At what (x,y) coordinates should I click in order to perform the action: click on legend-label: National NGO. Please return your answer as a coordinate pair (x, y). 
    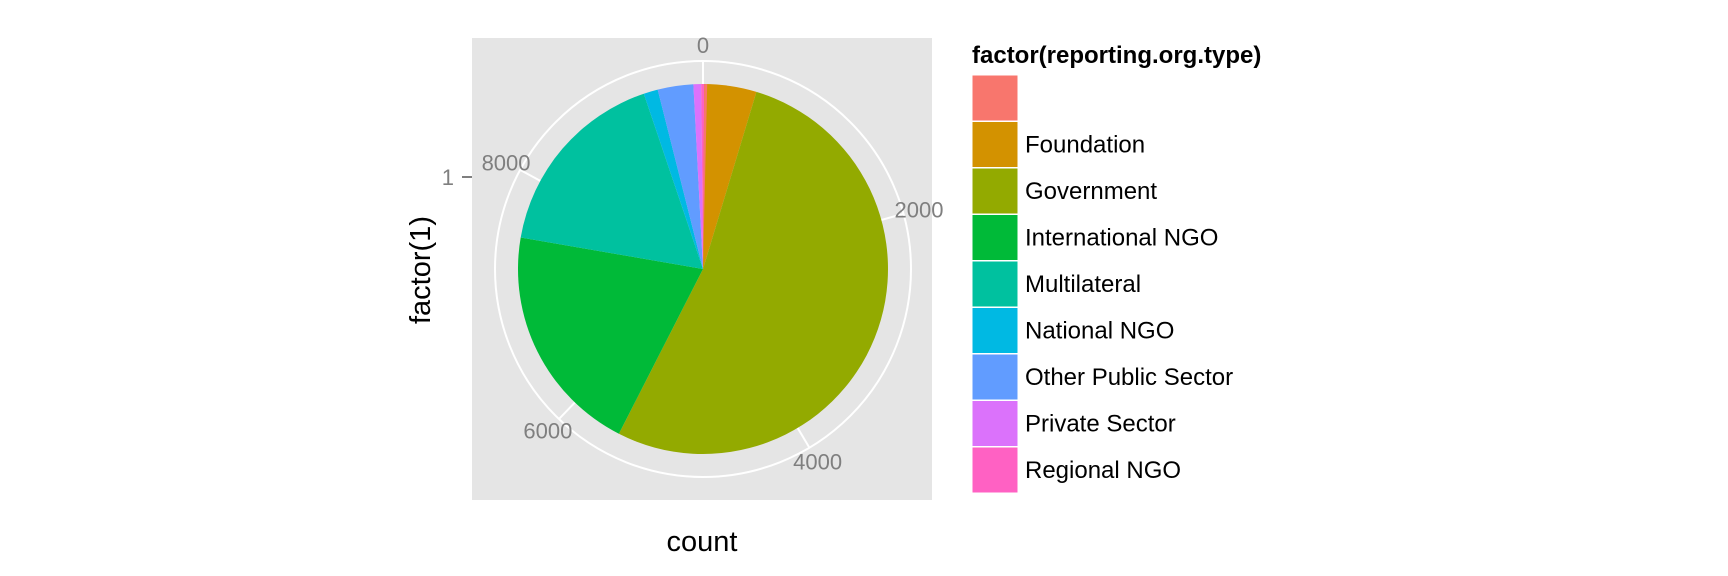
    Looking at the image, I should click on (1099, 331).